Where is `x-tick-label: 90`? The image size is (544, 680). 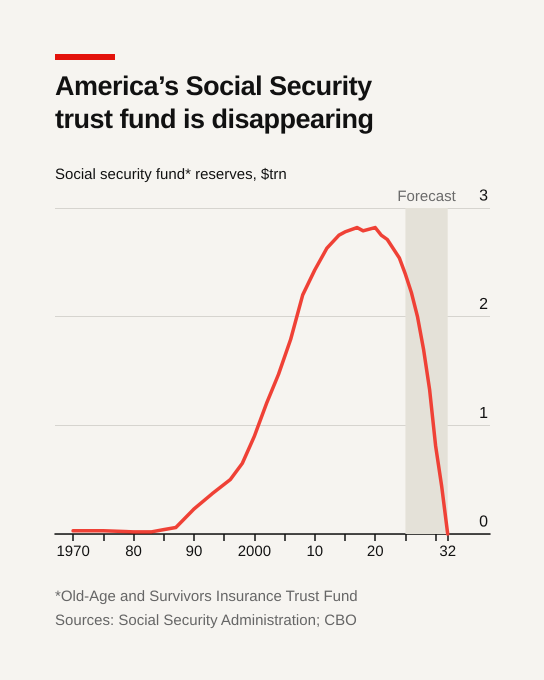 x-tick-label: 90 is located at coordinates (194, 551).